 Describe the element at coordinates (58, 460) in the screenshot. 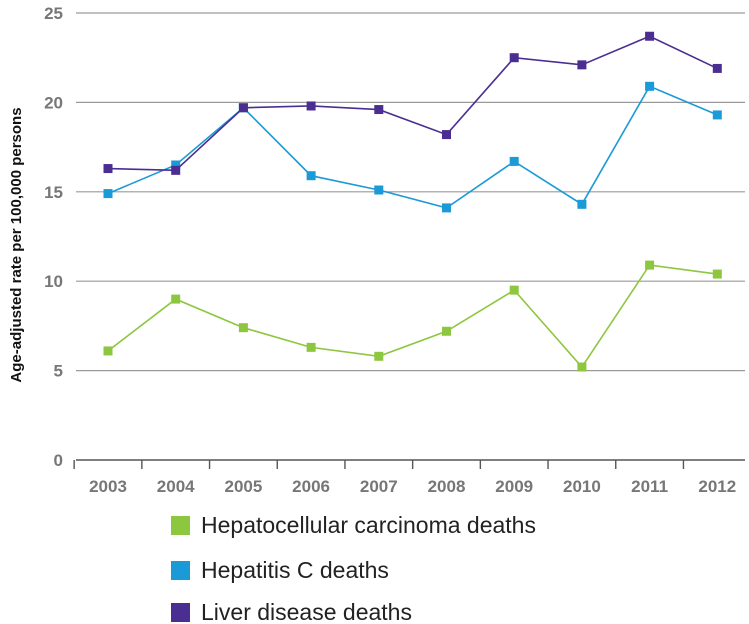

I see `y-tick-label: 0` at that location.